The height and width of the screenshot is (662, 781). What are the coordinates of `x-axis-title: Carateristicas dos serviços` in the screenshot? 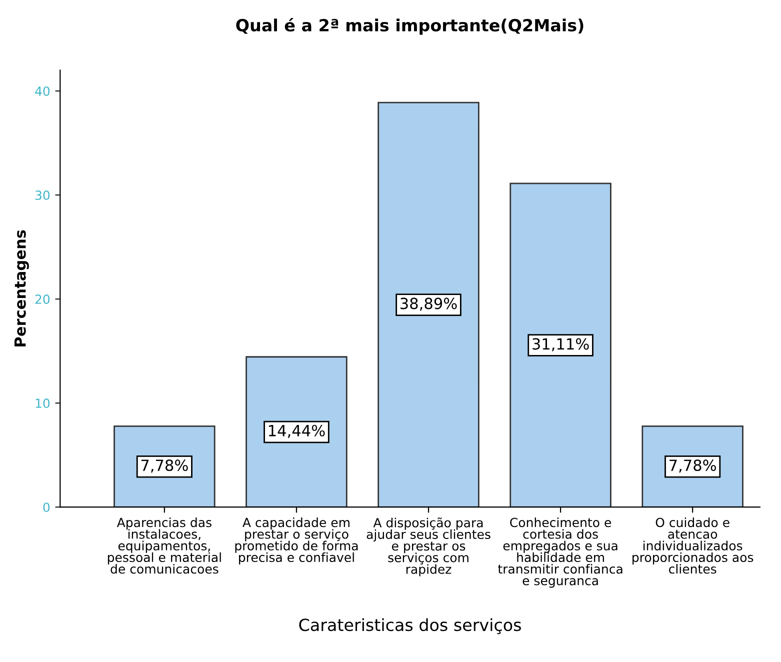 It's located at (410, 626).